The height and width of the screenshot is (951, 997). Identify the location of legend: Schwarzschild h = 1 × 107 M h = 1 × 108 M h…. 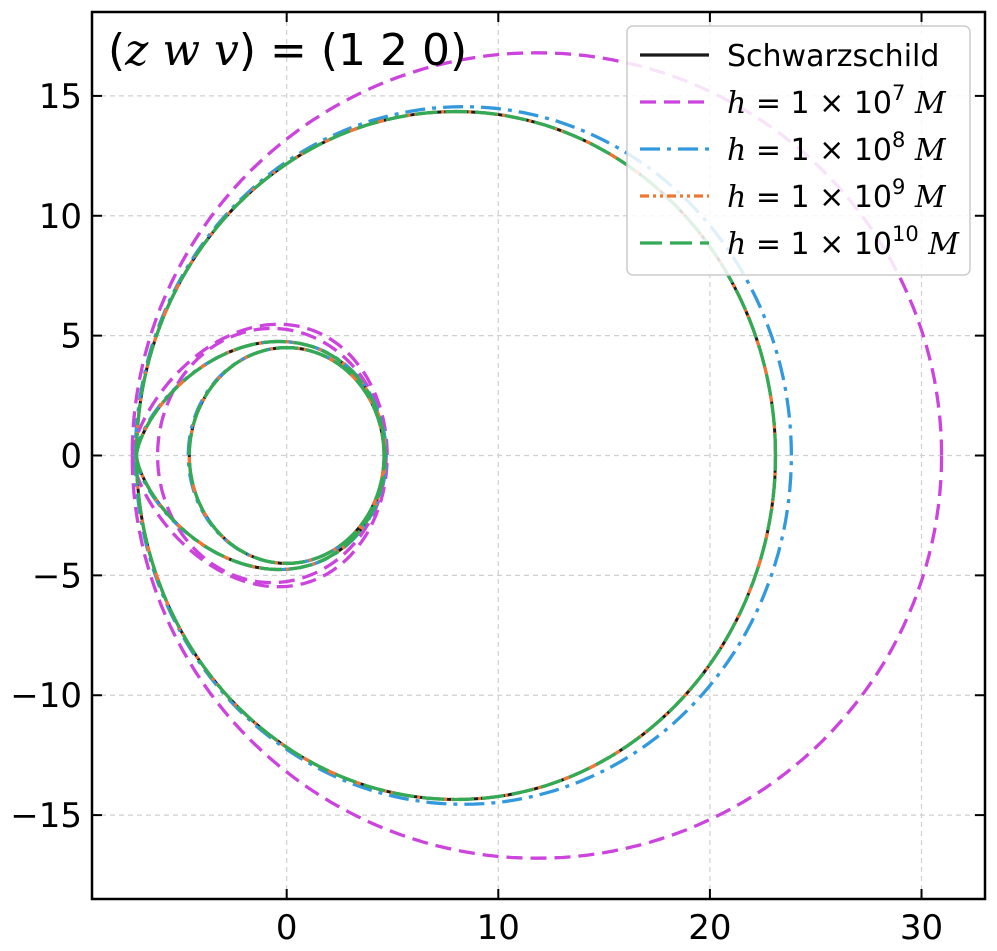
(798, 150).